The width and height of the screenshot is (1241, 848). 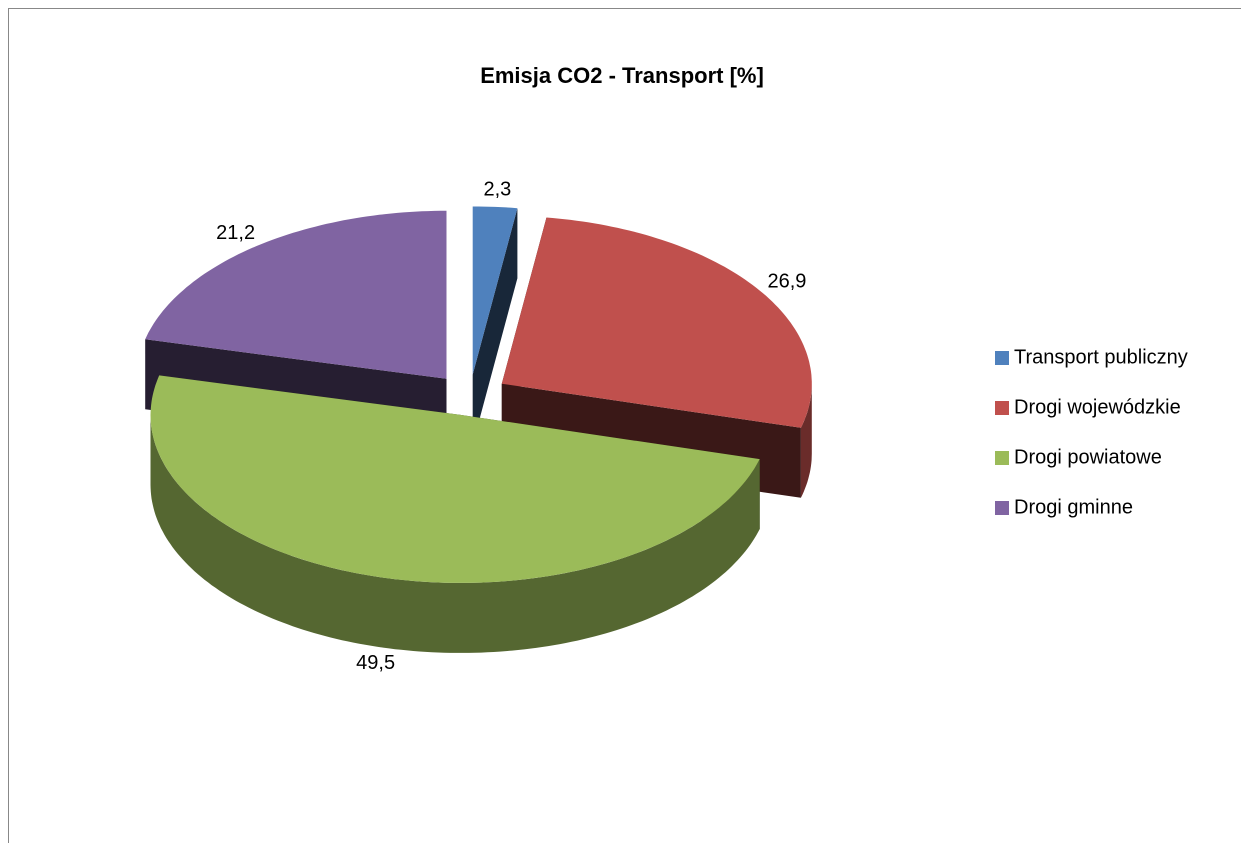 I want to click on data-label: 26,9, so click(x=787, y=282).